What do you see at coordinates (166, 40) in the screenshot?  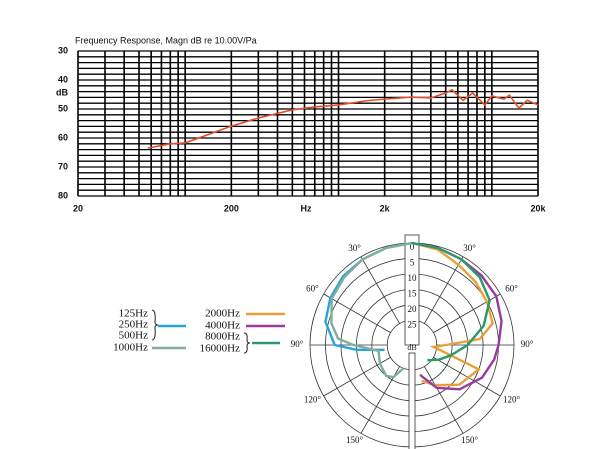 I see `chart-title: Frequency Response, Magn dB re 10.00V/Pa` at bounding box center [166, 40].